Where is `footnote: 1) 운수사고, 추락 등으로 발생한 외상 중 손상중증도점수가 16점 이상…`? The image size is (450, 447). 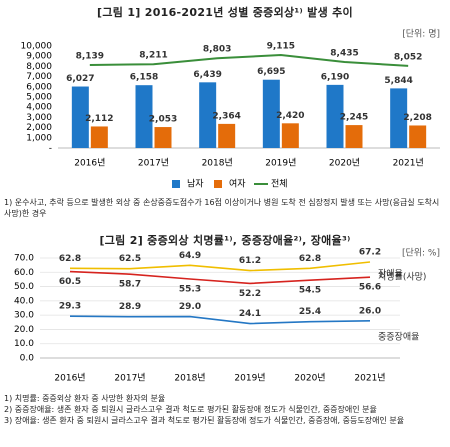 footnote: 1) 운수사고, 추락 등으로 발생한 외상 중 손상중증도점수가 16점 이상… is located at coordinates (222, 208).